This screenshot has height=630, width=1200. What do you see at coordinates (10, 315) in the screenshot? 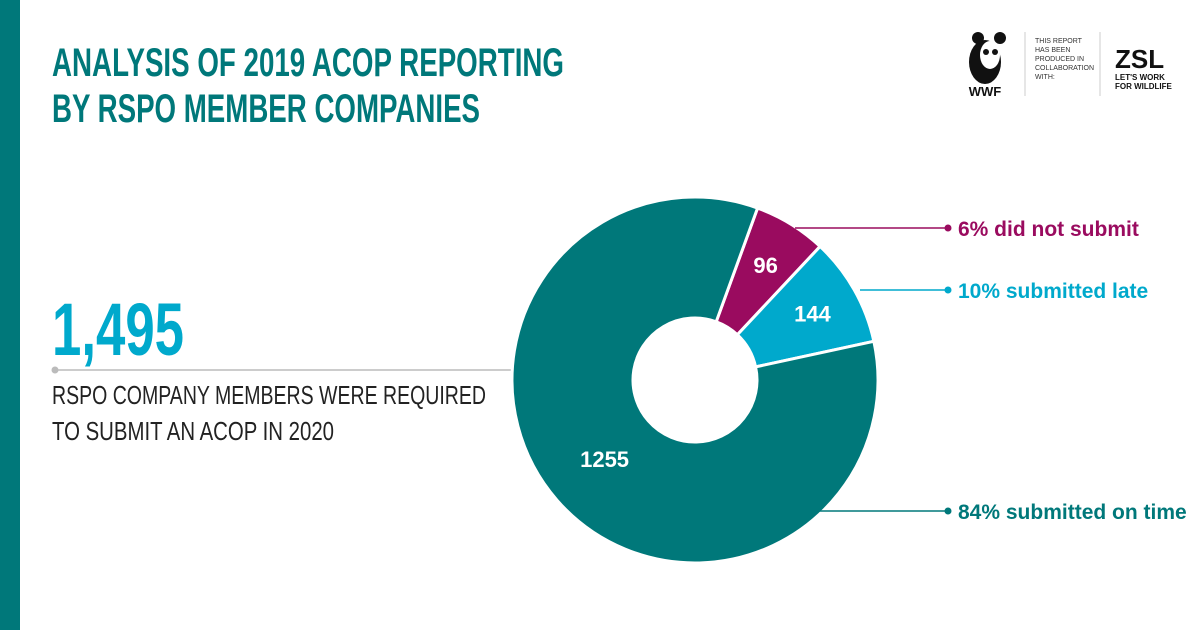
I see `side-bar` at bounding box center [10, 315].